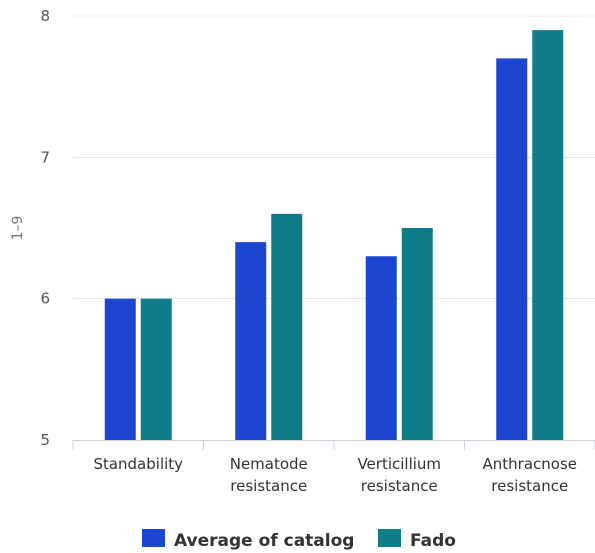 The height and width of the screenshot is (553, 595). What do you see at coordinates (45, 16) in the screenshot?
I see `y-tick-label: 8` at bounding box center [45, 16].